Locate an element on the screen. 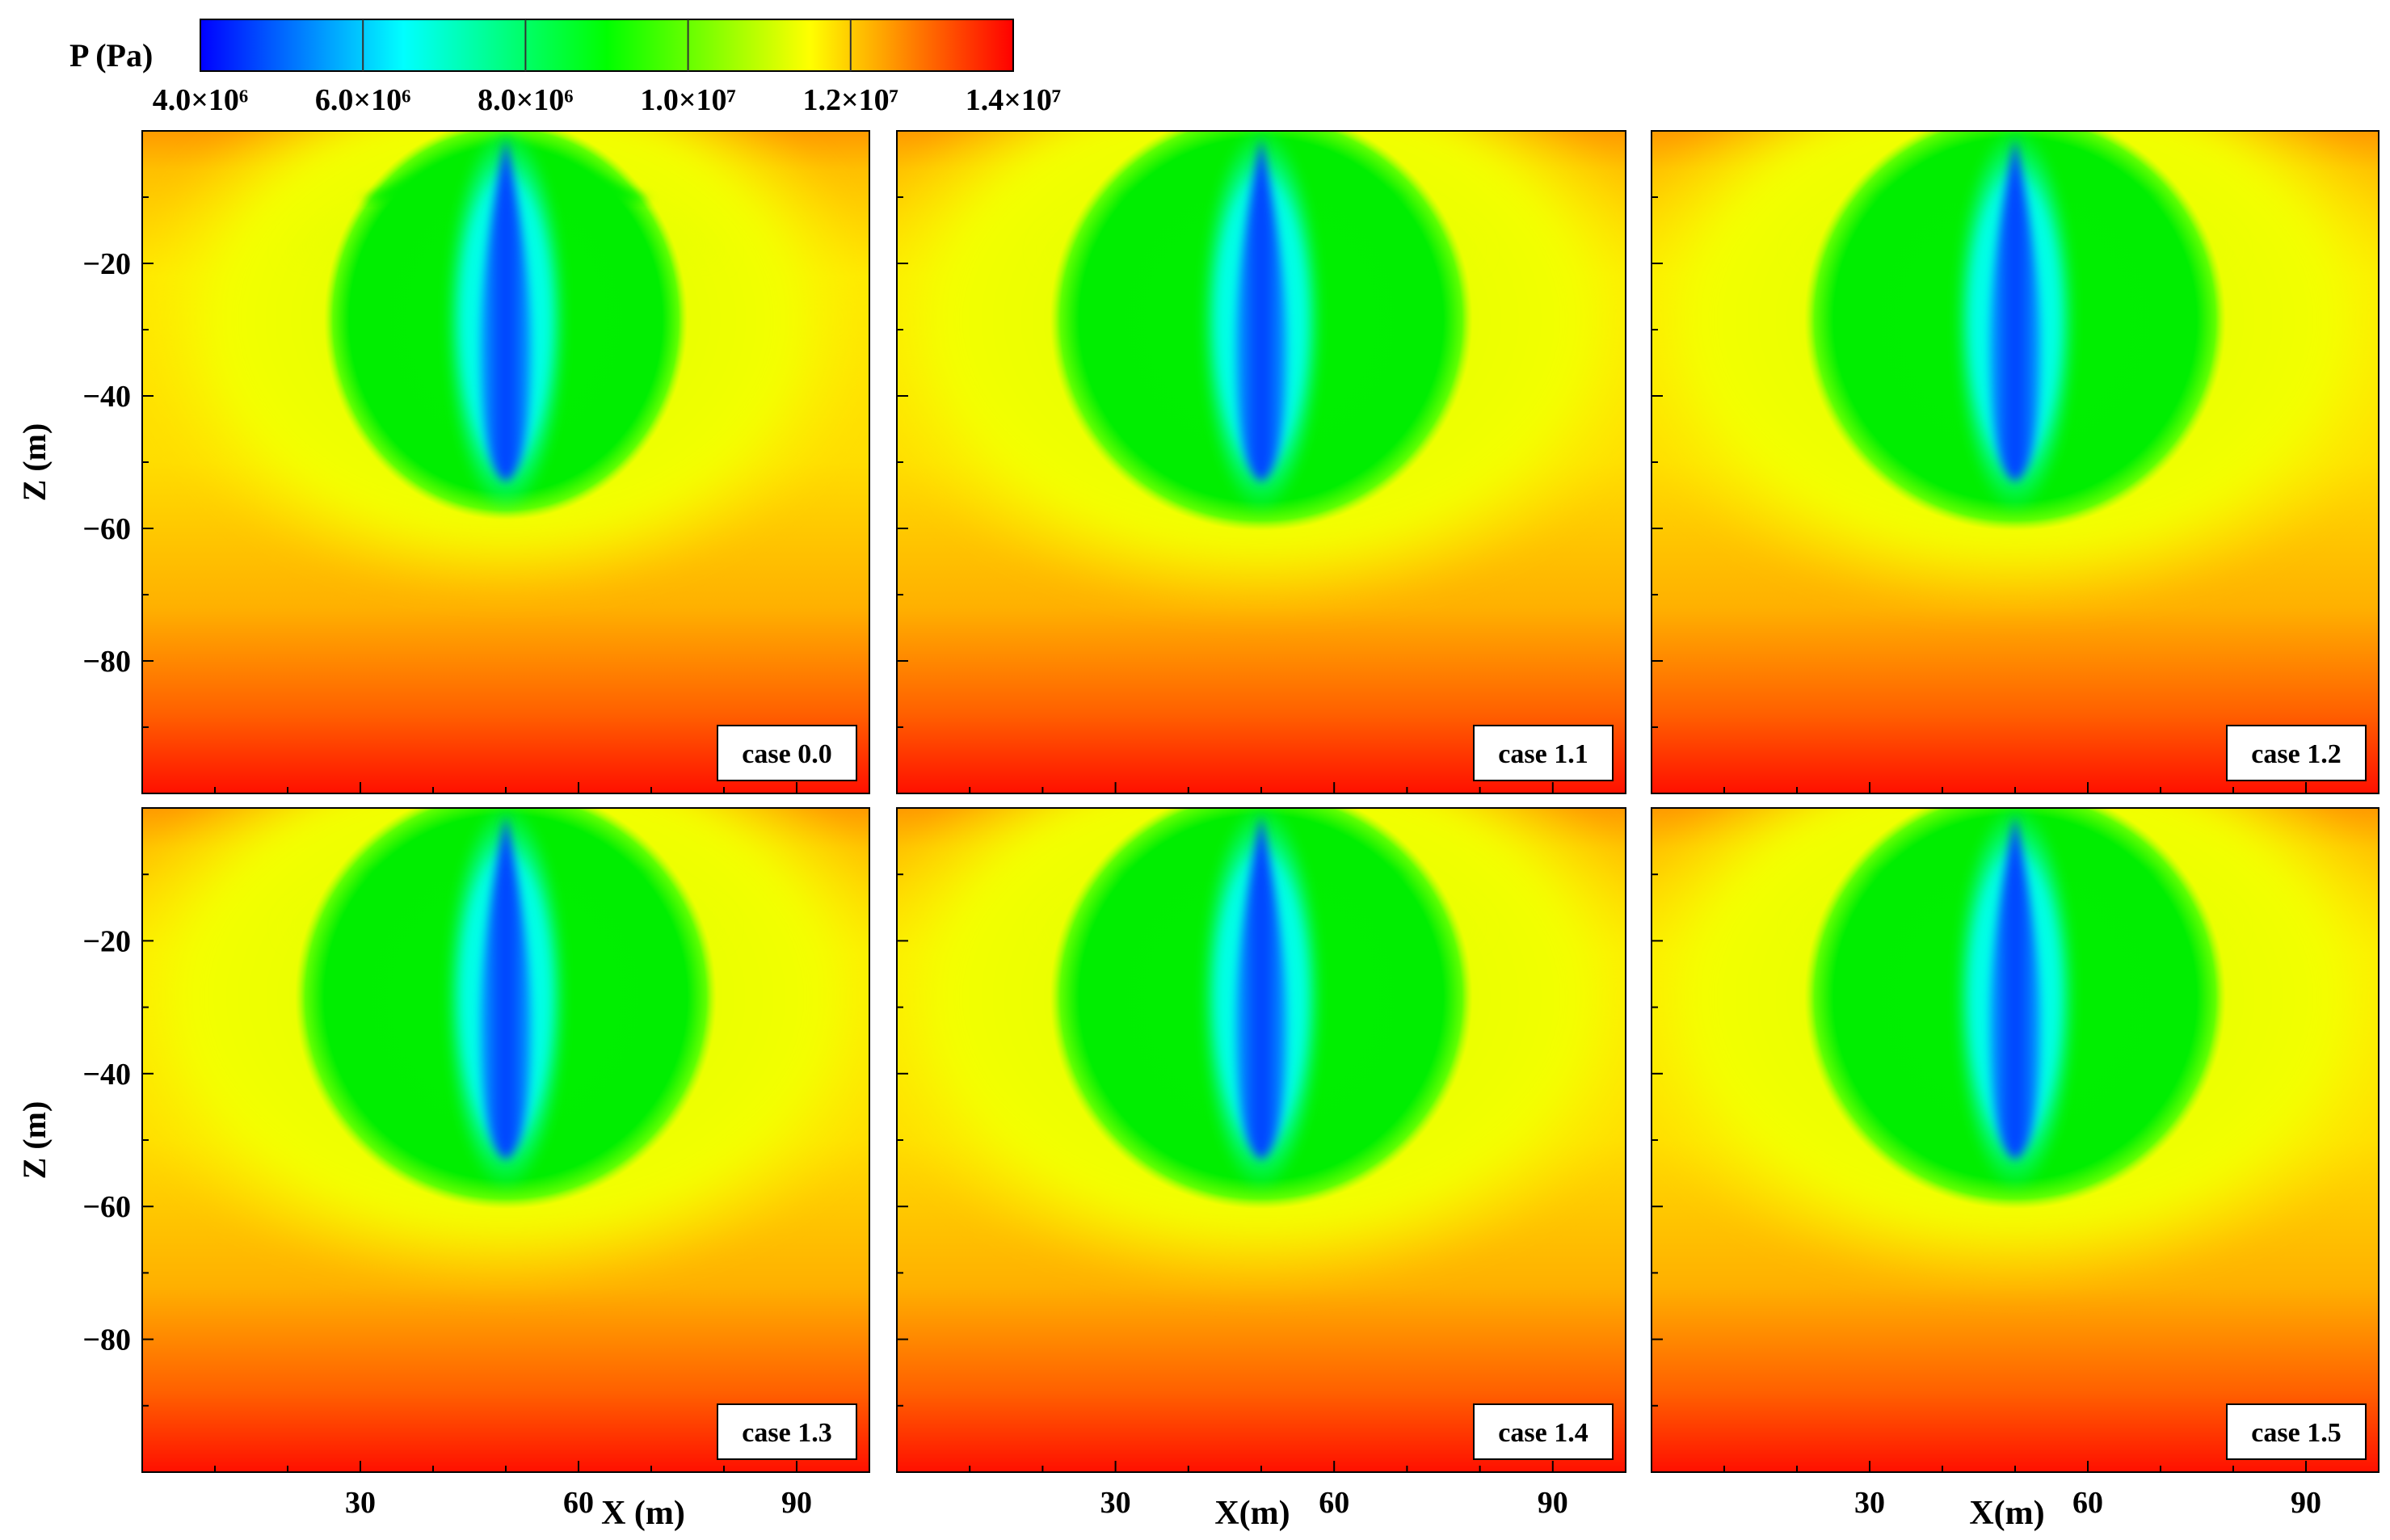 The width and height of the screenshot is (2390, 1540). contour-panel: case 1.1 is located at coordinates (1261, 462).